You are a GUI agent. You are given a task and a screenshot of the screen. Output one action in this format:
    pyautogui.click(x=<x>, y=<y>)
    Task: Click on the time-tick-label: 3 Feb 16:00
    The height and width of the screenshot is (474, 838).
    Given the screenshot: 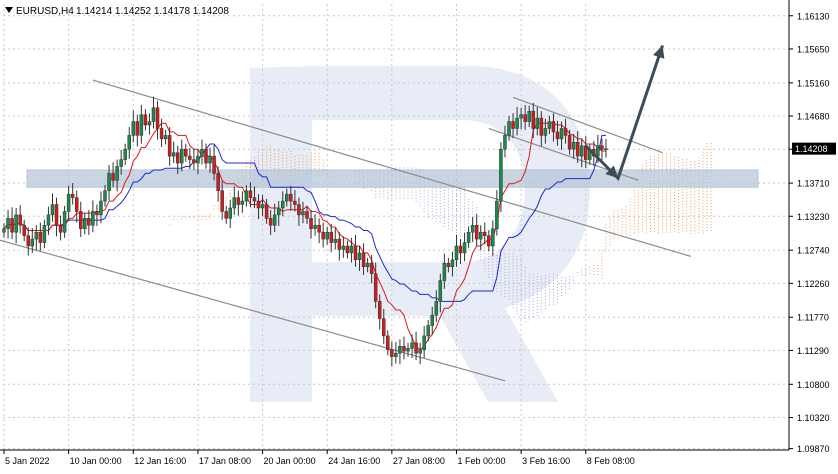 What is the action you would take?
    pyautogui.click(x=546, y=461)
    